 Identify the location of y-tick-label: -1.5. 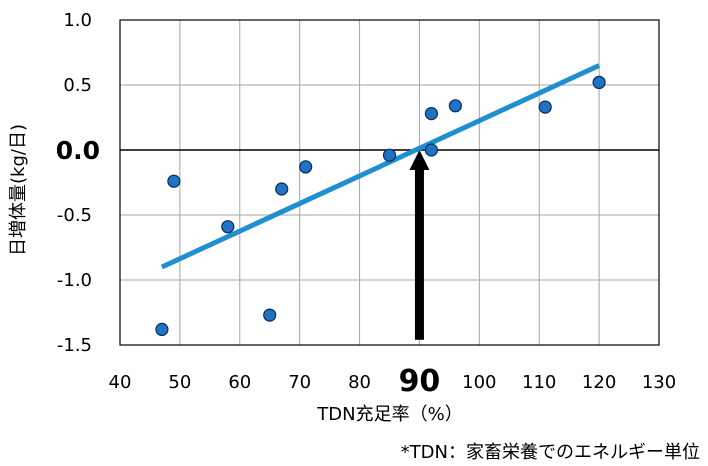
(74, 345).